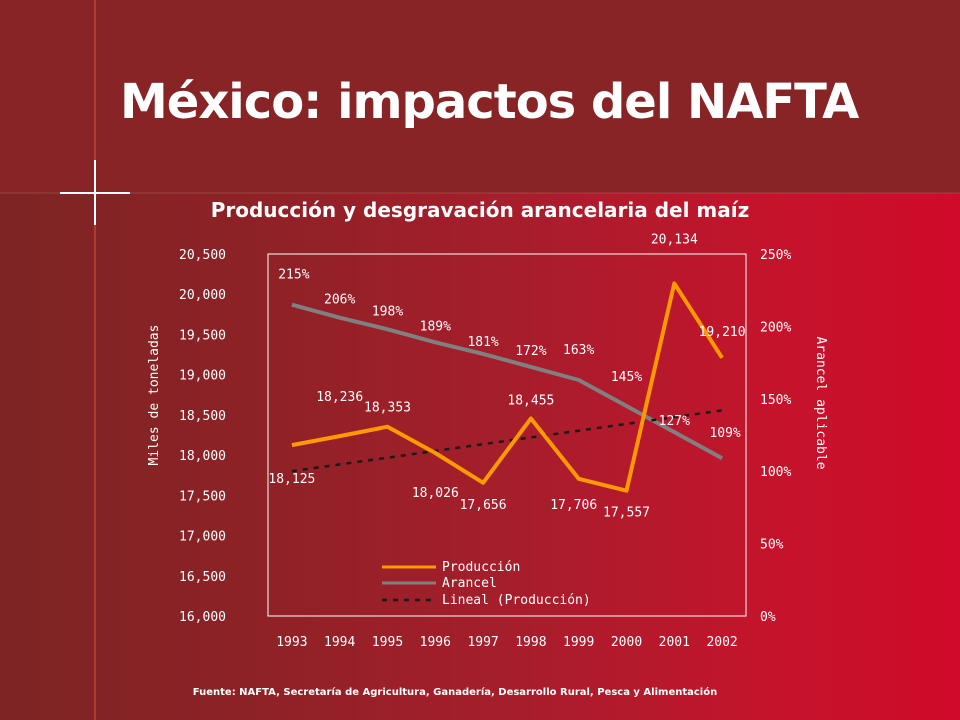 This screenshot has width=960, height=720. Describe the element at coordinates (530, 401) in the screenshot. I see `data-label-produccion: 18,455` at that location.